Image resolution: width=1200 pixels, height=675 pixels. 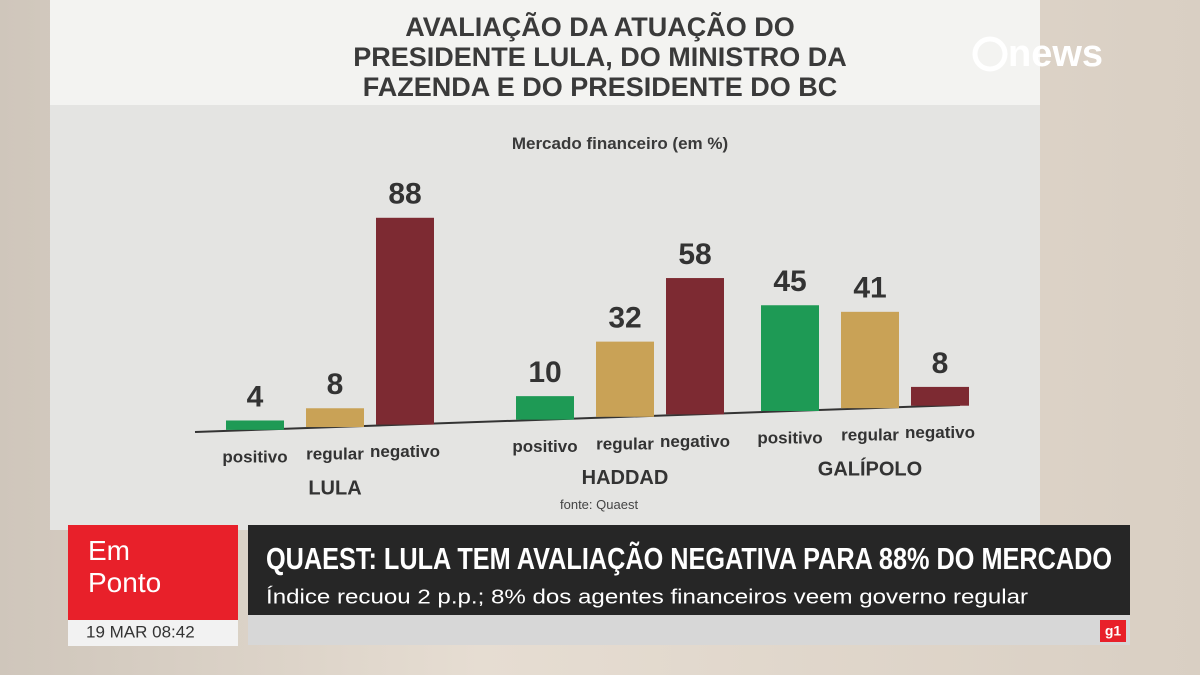 I want to click on value-label: 45, so click(x=789, y=281).